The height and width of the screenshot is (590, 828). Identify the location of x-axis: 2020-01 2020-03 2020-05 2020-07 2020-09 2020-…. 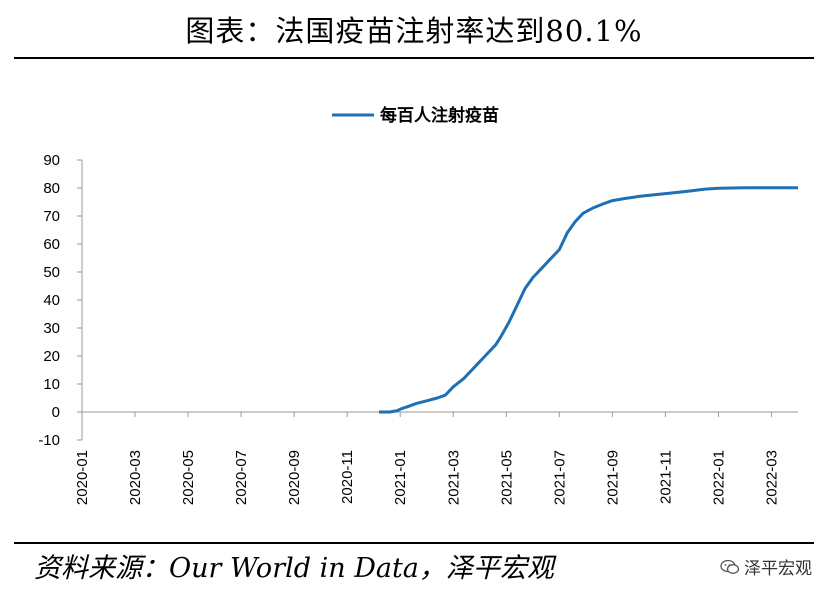
(436, 458).